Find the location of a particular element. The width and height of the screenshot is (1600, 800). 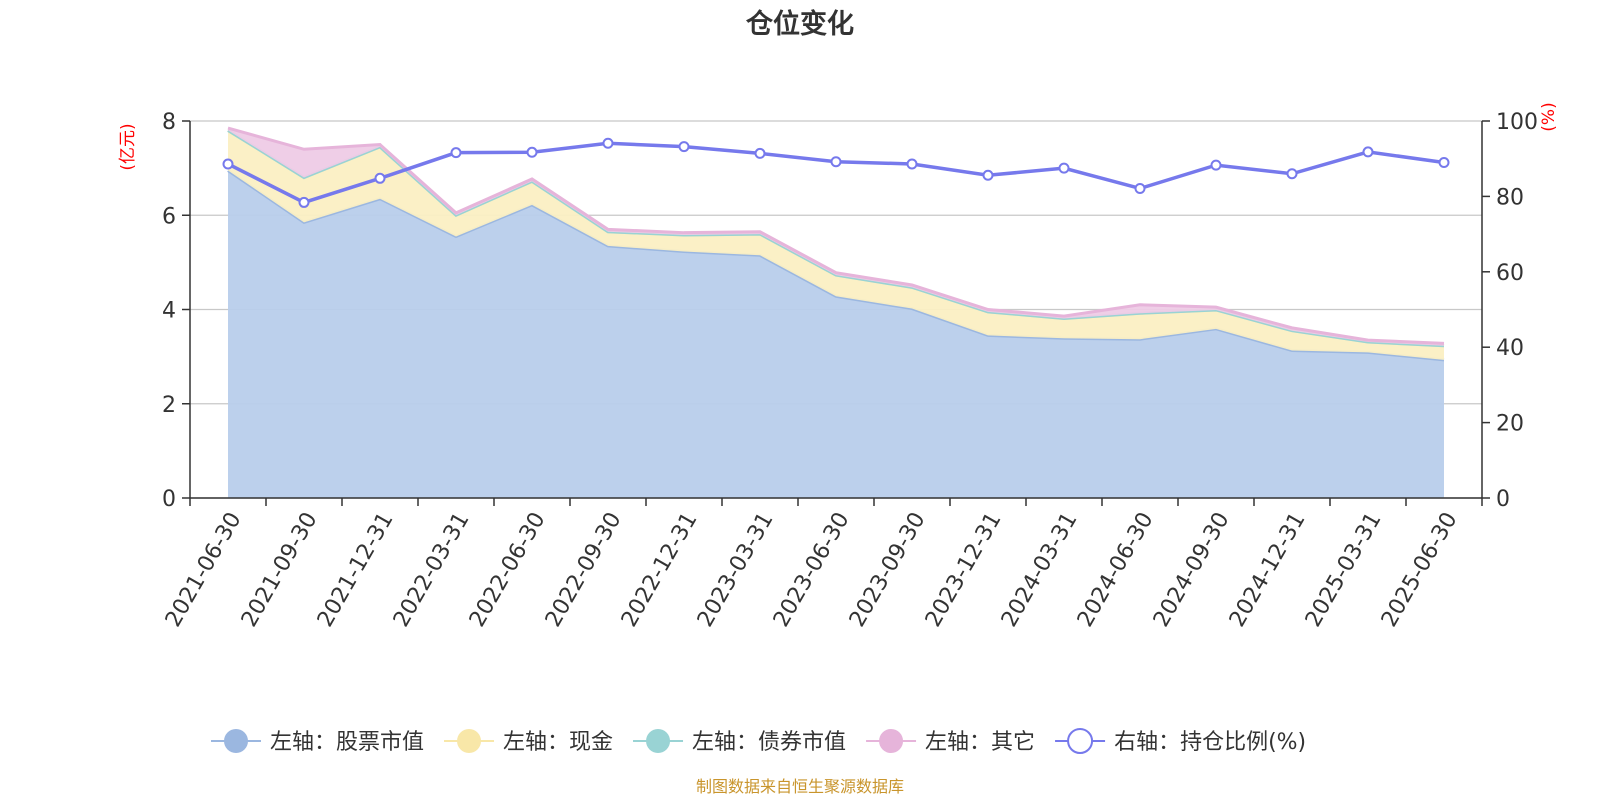

x-tick-label: 2025-03-31 is located at coordinates (1344, 569).